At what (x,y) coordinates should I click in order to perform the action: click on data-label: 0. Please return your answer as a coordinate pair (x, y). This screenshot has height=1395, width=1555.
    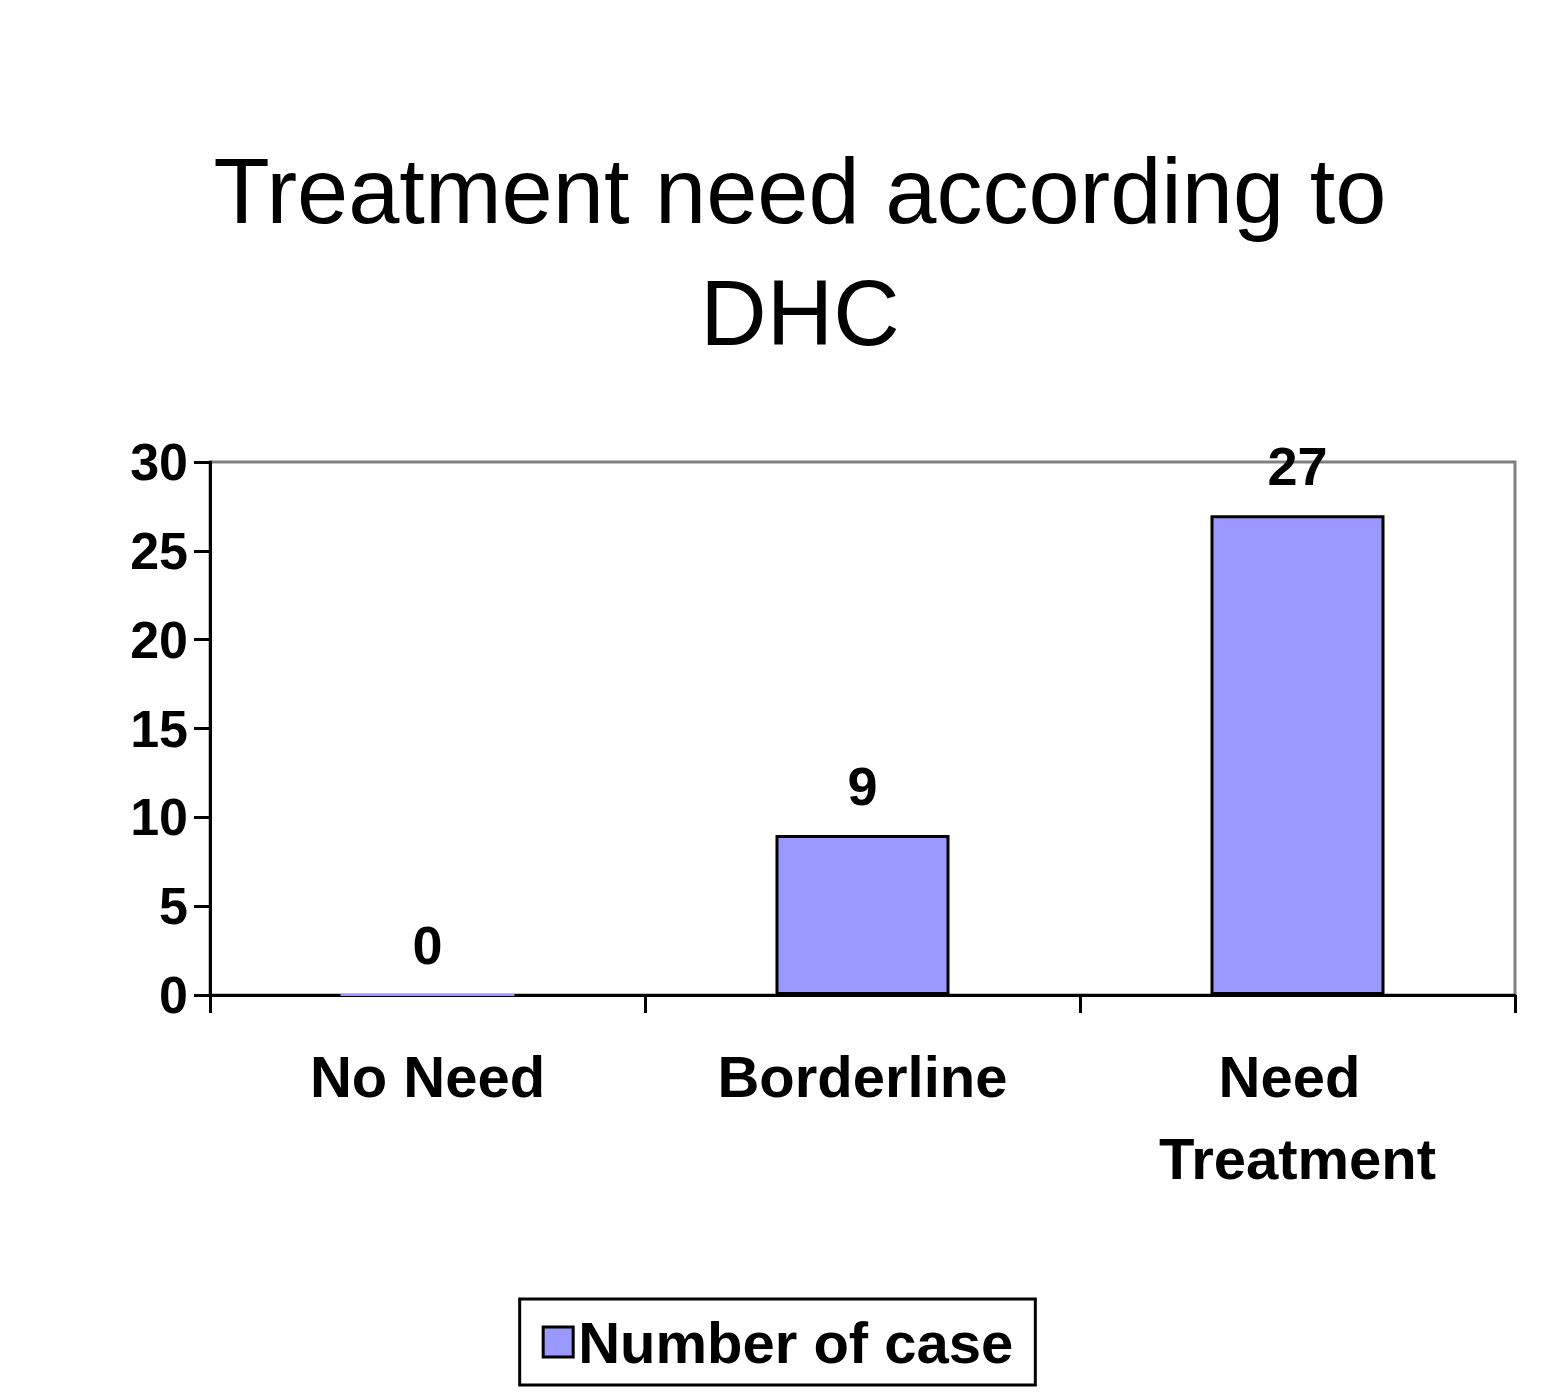
    Looking at the image, I should click on (427, 945).